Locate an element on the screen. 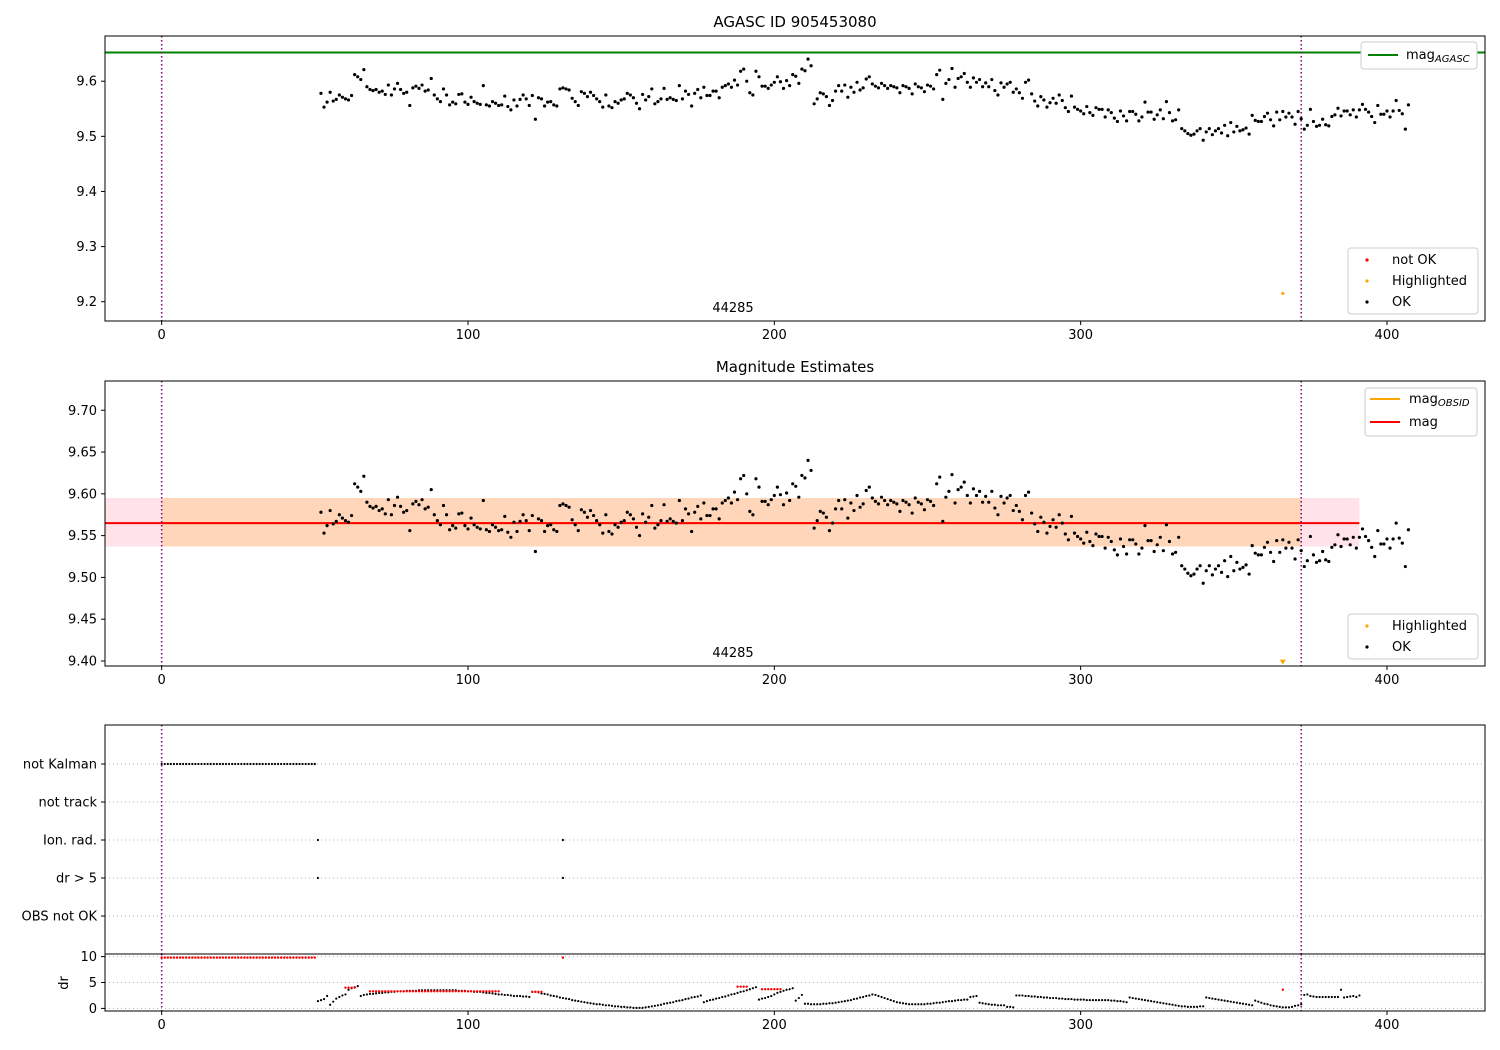 Image resolution: width=1500 pixels, height=1050 pixels. agasc-legend-bottom: not OK Highlighted OK is located at coordinates (1413, 281).